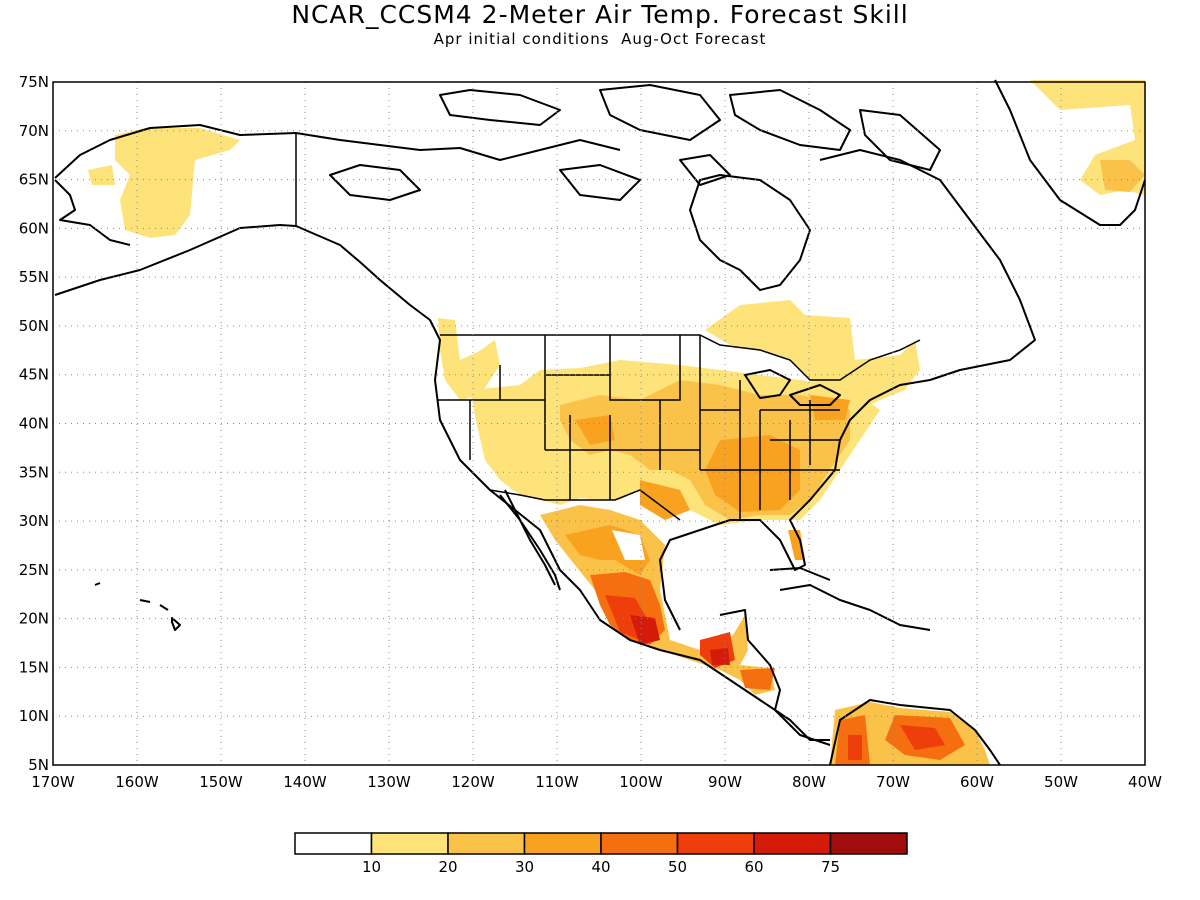  What do you see at coordinates (34, 326) in the screenshot?
I see `latitude-label: 50N` at bounding box center [34, 326].